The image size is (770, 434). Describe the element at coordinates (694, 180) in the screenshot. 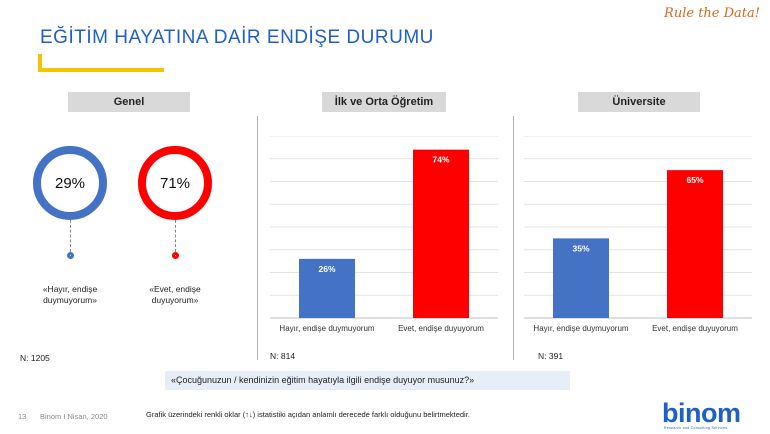

I see `bar-value-label: 65%` at that location.